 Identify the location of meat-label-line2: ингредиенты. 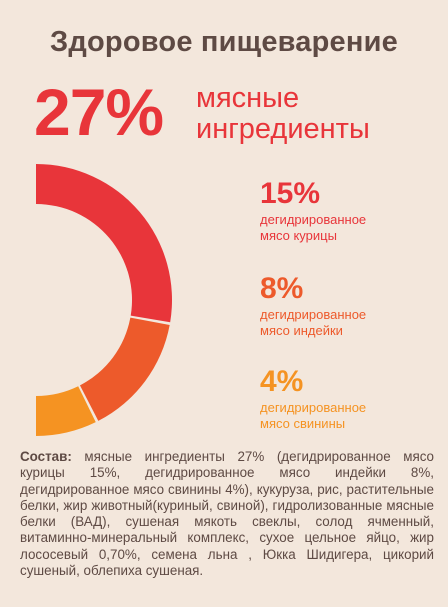
(283, 129).